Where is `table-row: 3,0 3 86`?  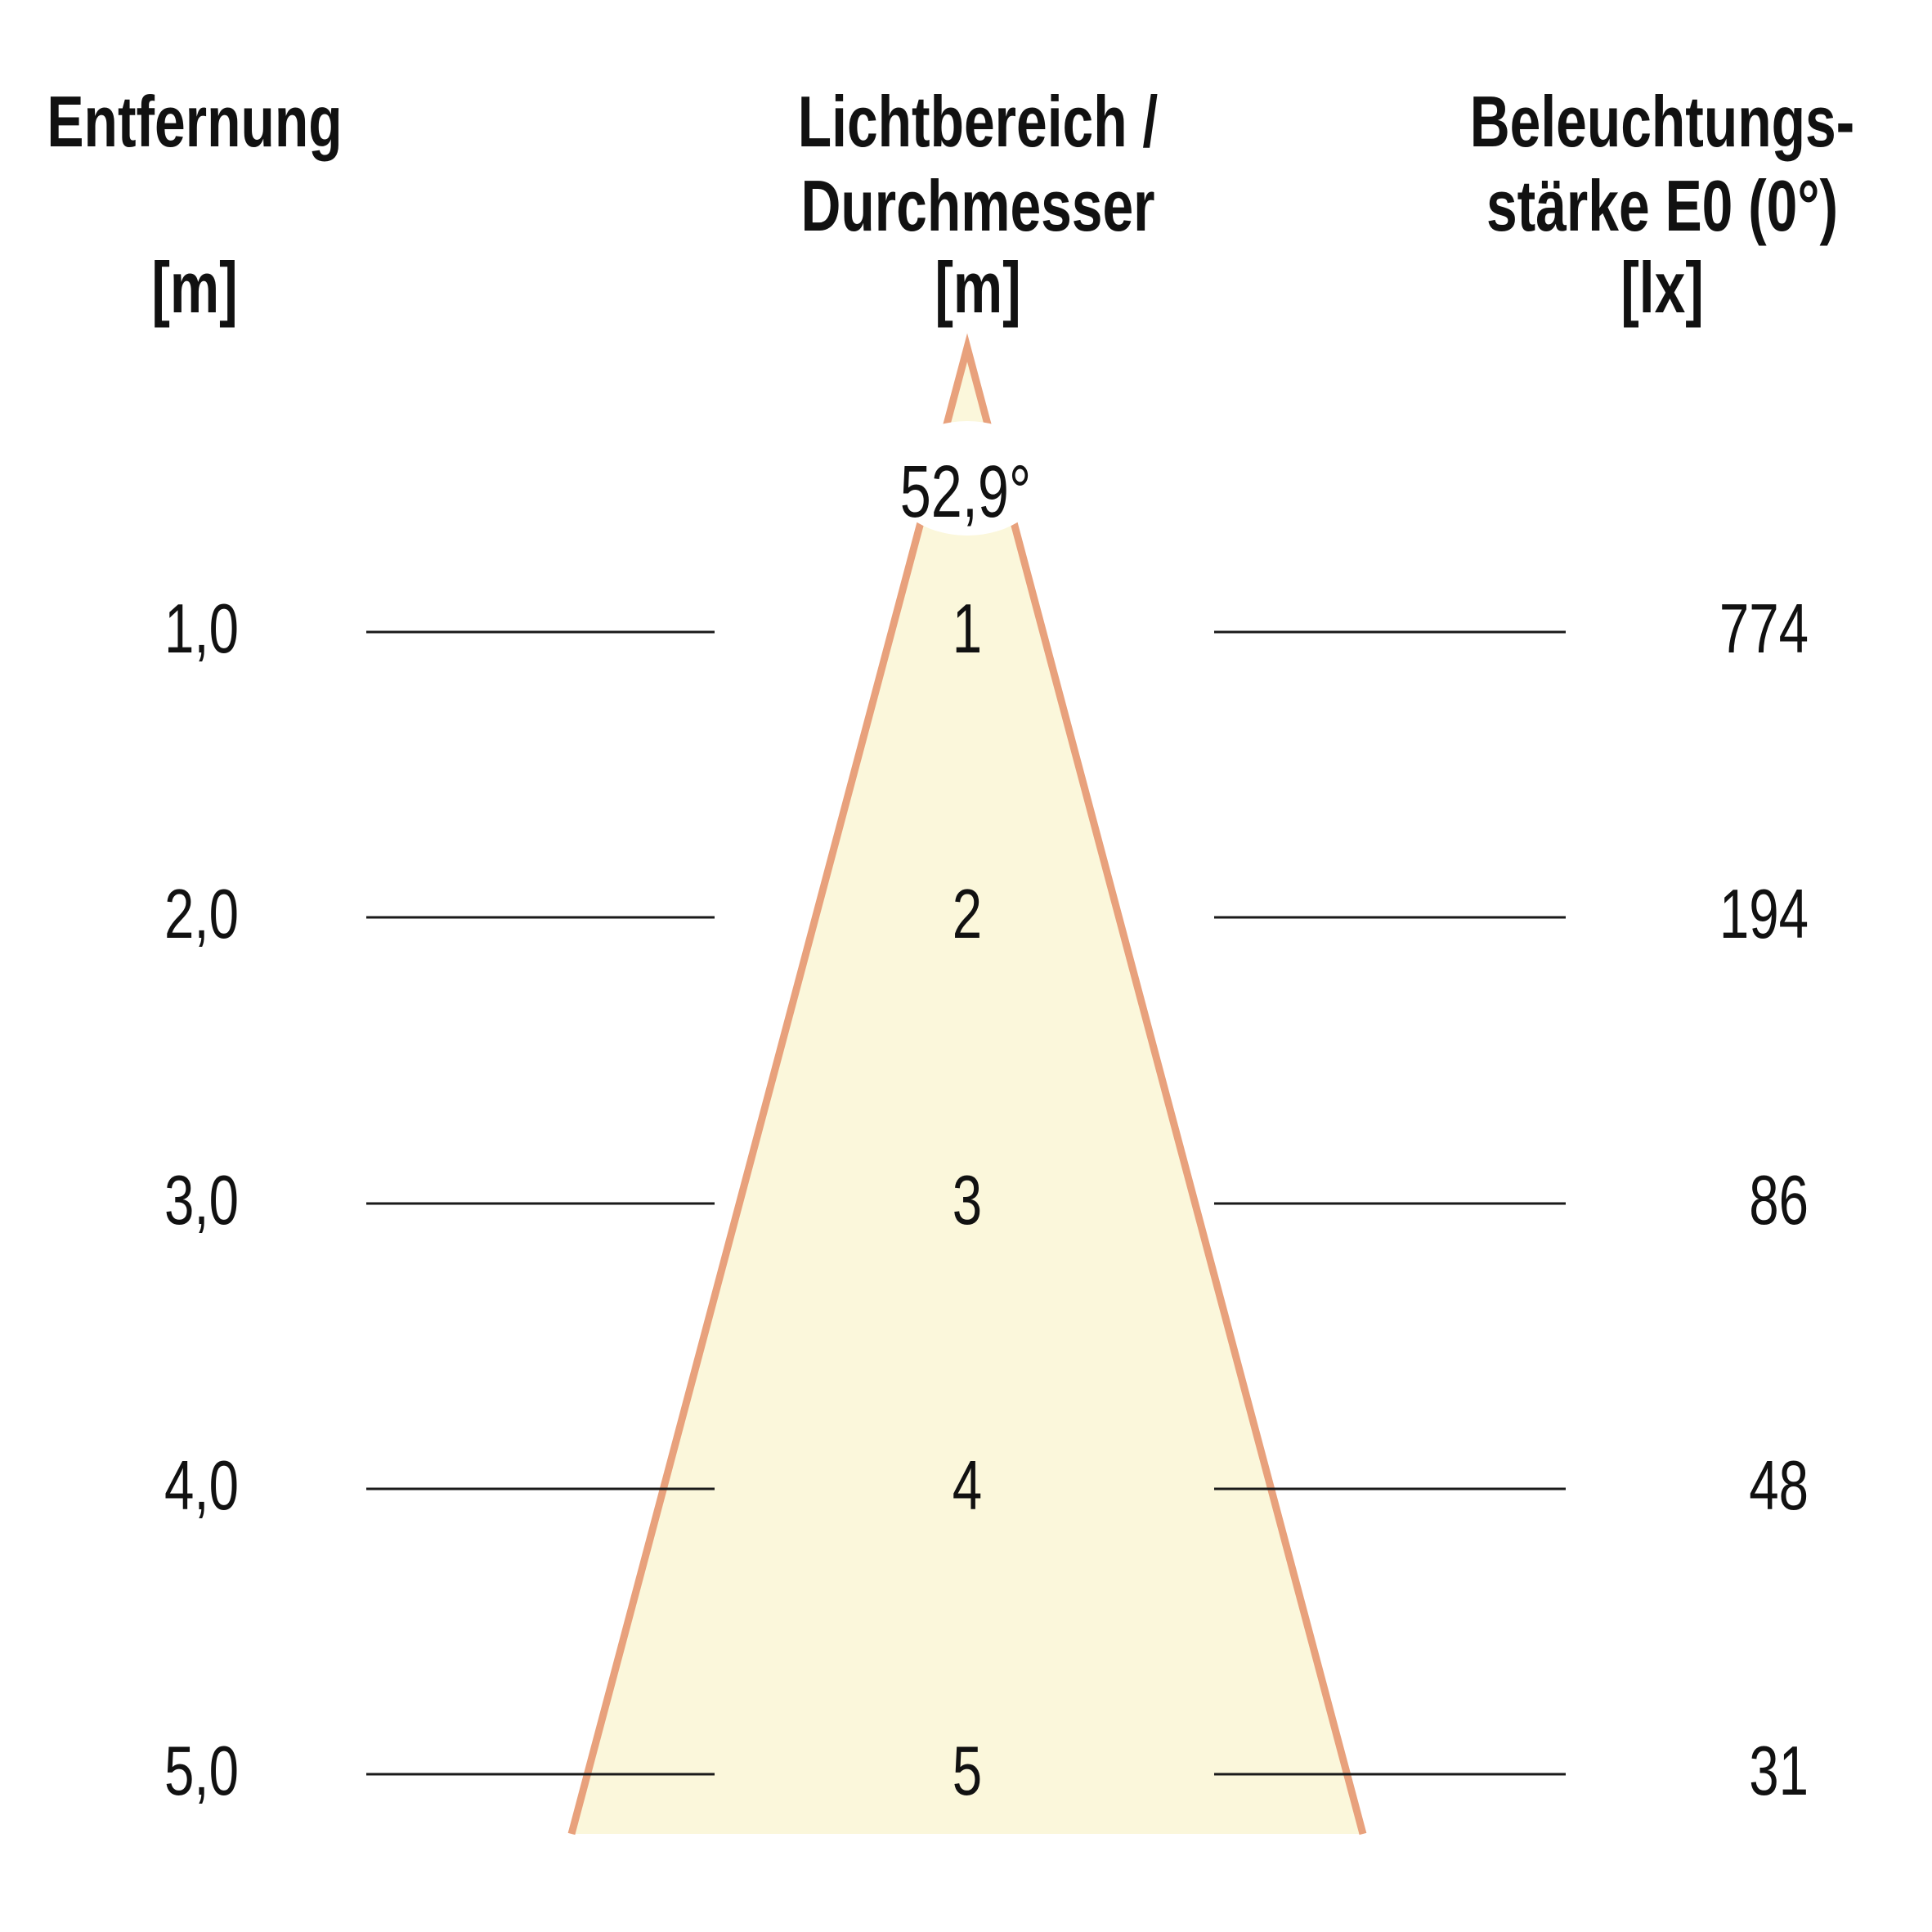
table-row: 3,0 3 86 is located at coordinates (986, 1200).